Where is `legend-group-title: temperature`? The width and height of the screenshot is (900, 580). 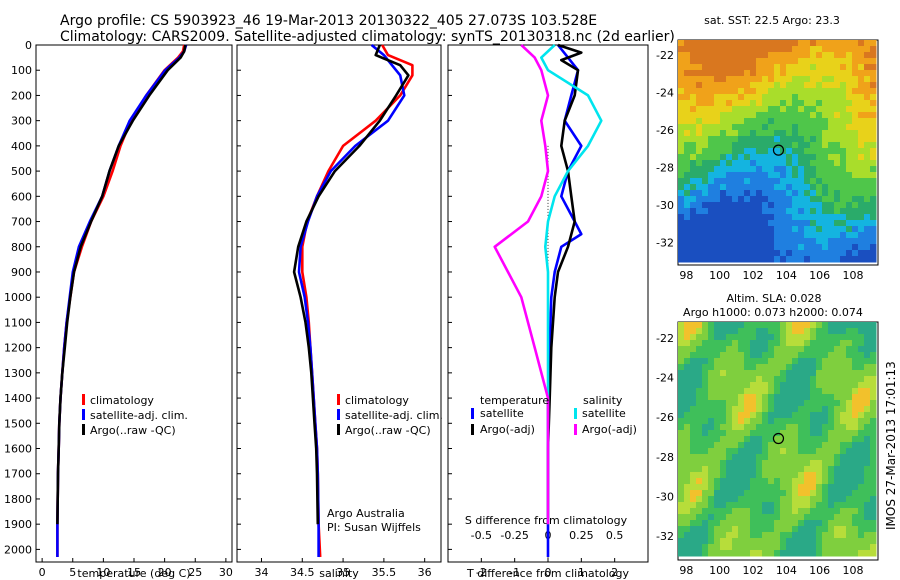
legend-group-title: temperature is located at coordinates (514, 400).